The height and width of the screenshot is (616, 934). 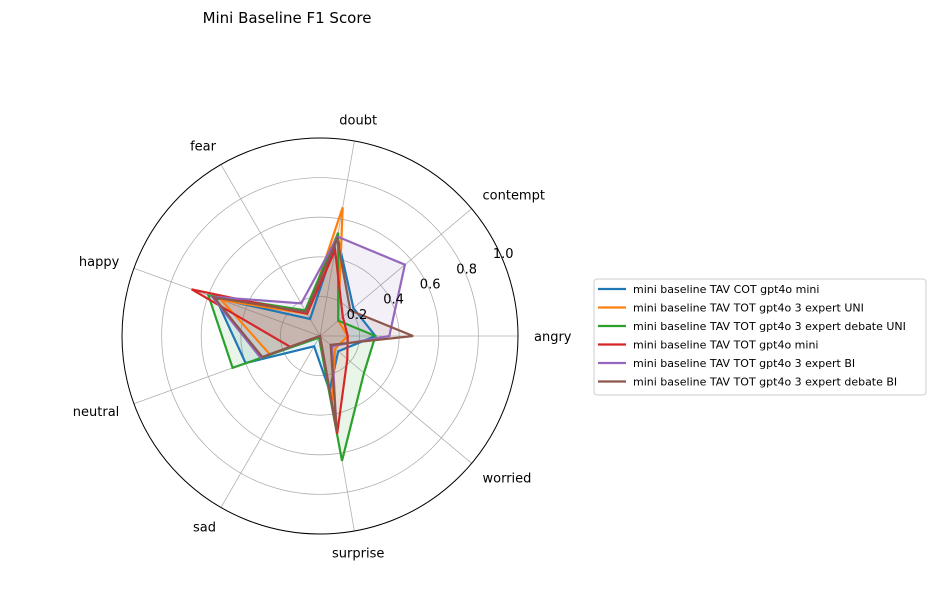 I want to click on category-label-angry: angry, so click(x=553, y=337).